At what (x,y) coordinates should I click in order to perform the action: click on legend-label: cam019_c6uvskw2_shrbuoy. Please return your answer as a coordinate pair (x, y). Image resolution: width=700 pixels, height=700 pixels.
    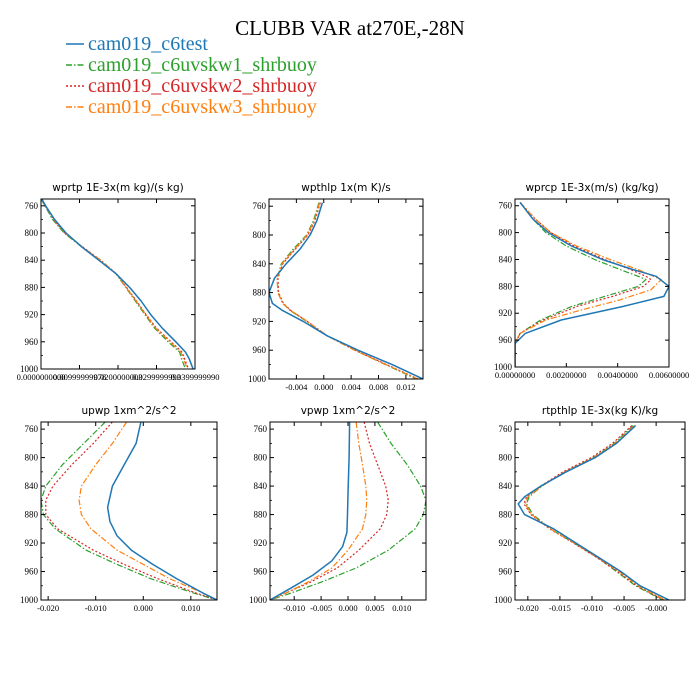
    Looking at the image, I should click on (202, 86).